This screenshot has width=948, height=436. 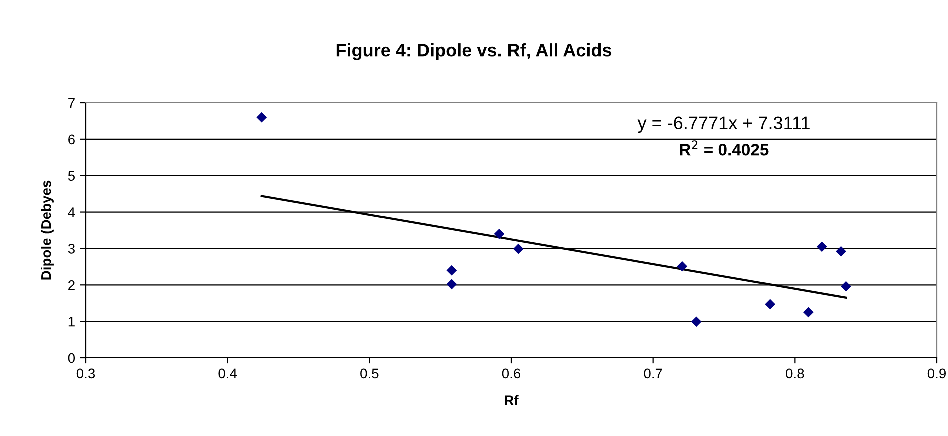 I want to click on annotation: R$^{2}$ = 0.4025, so click(x=724, y=148).